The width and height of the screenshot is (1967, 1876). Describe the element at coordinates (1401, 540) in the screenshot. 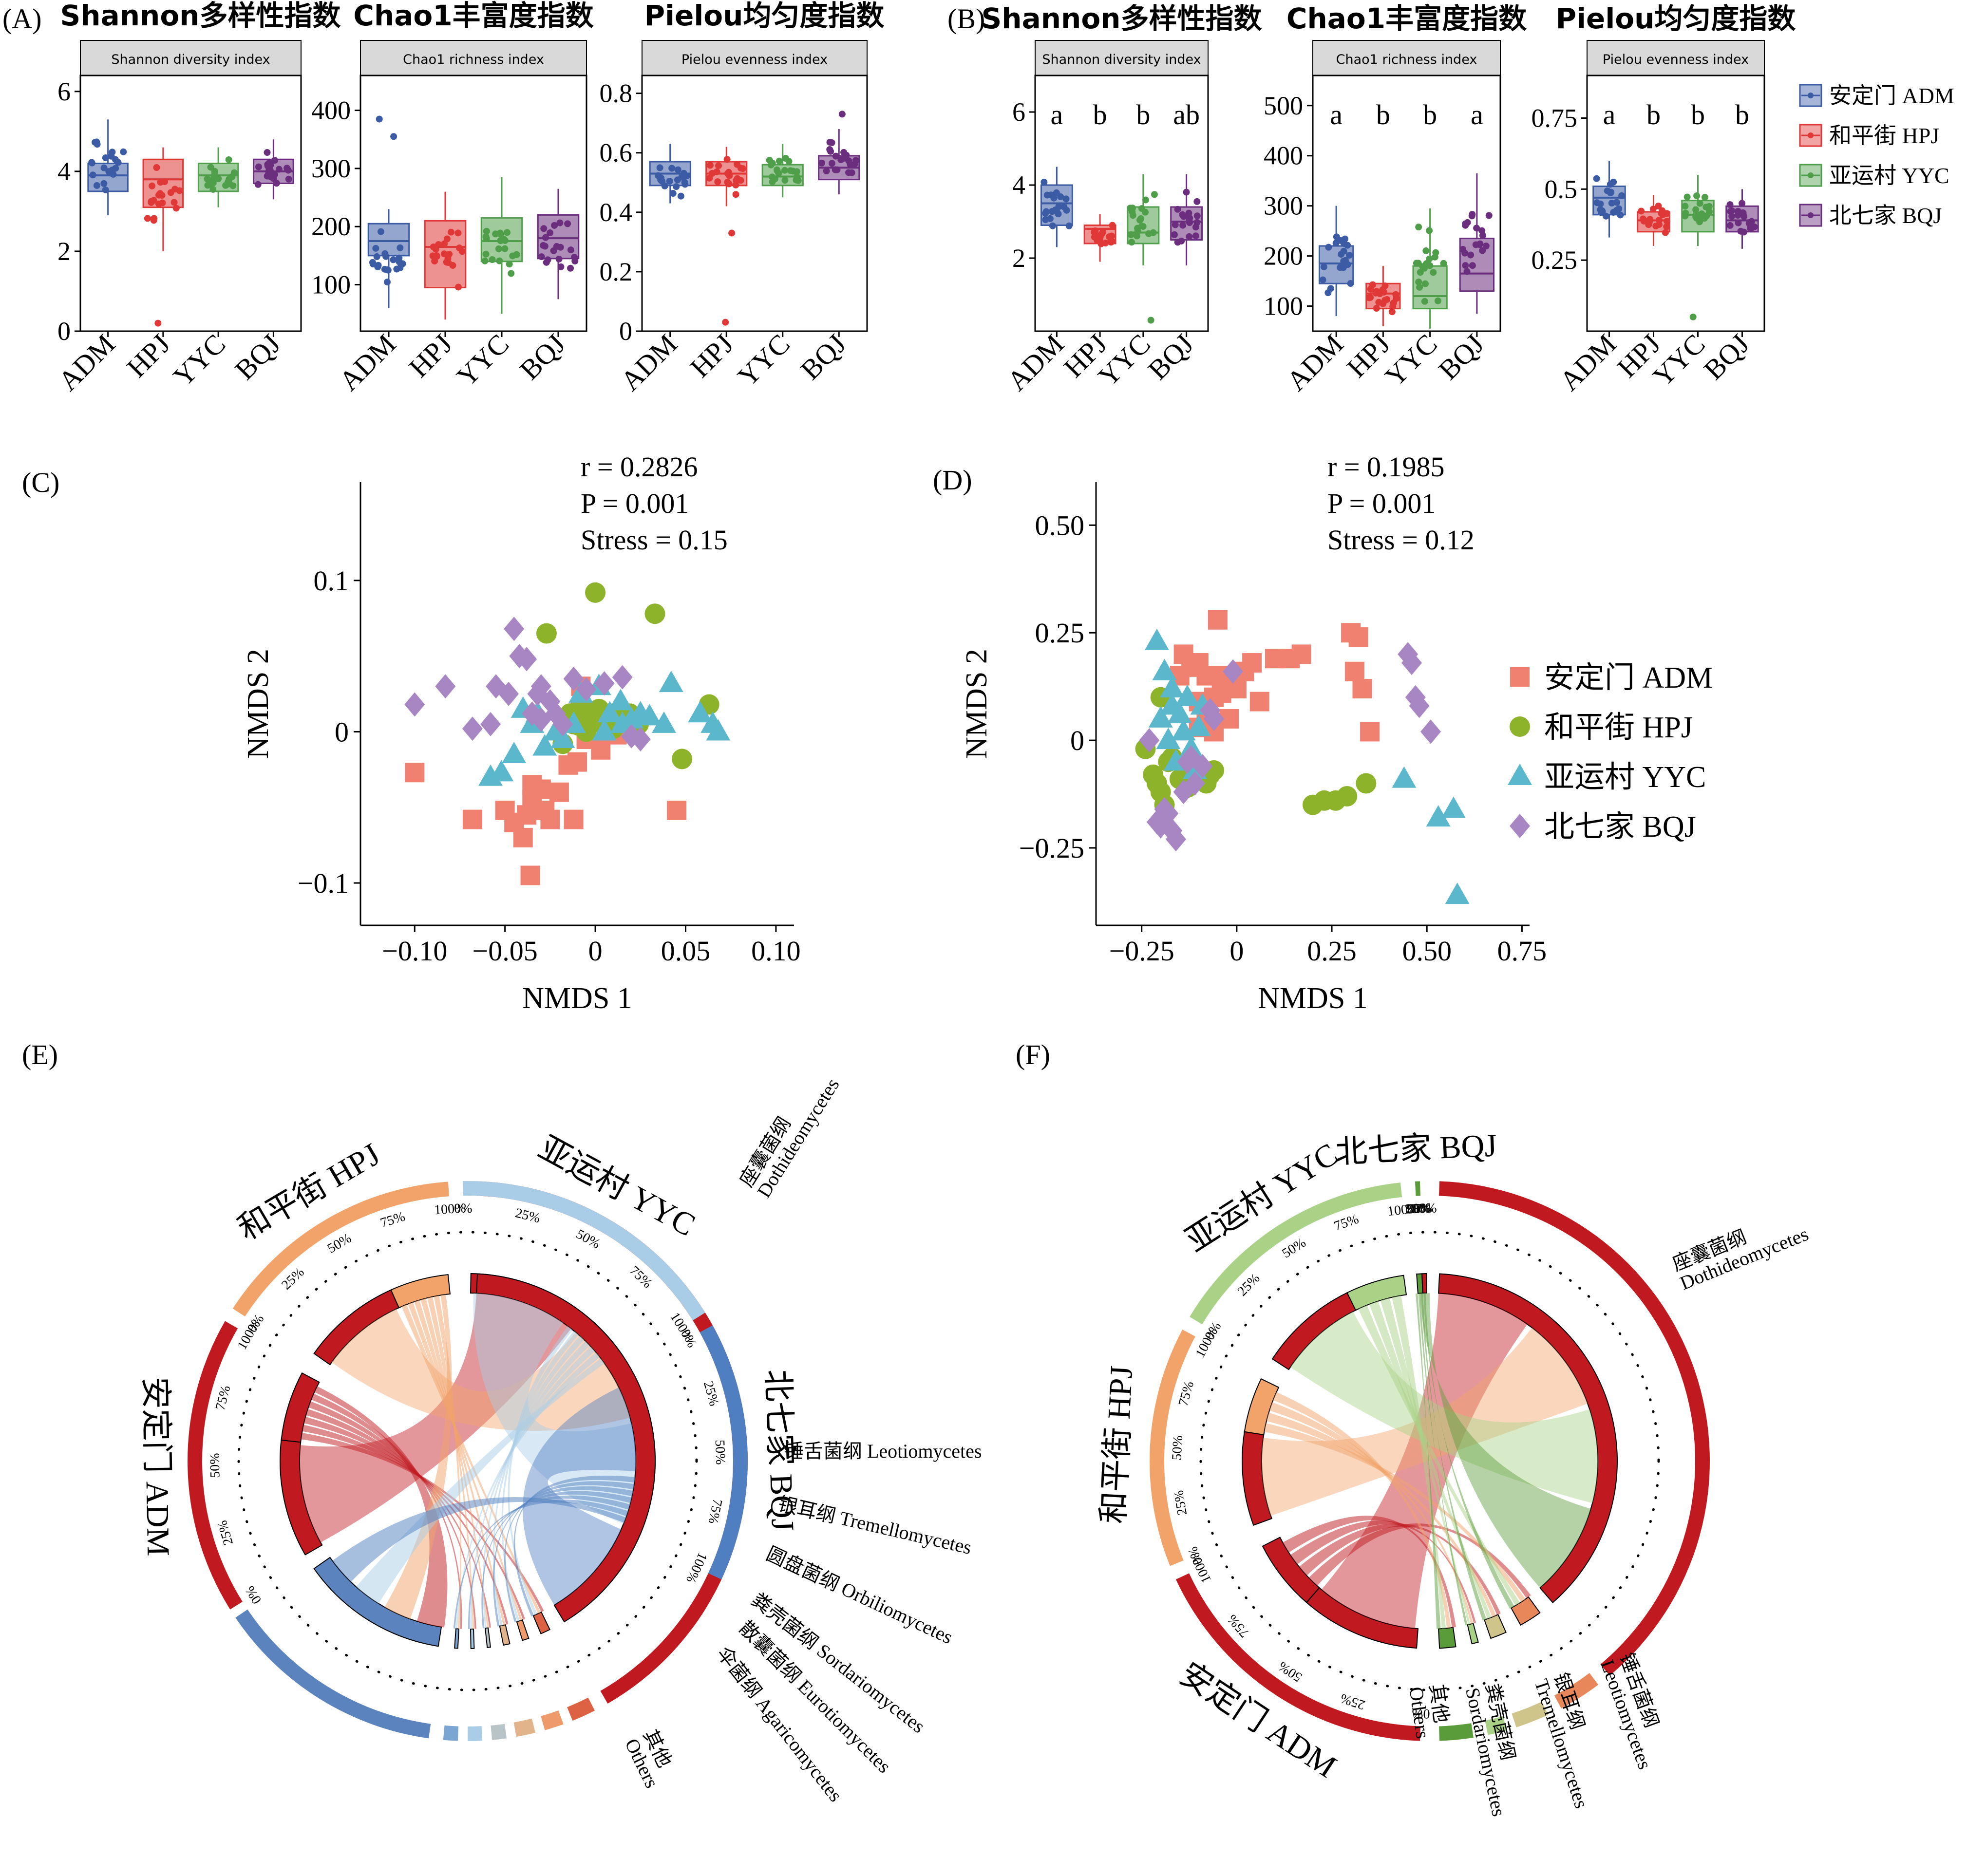

I see `stat-text: Stress = 0.12` at that location.